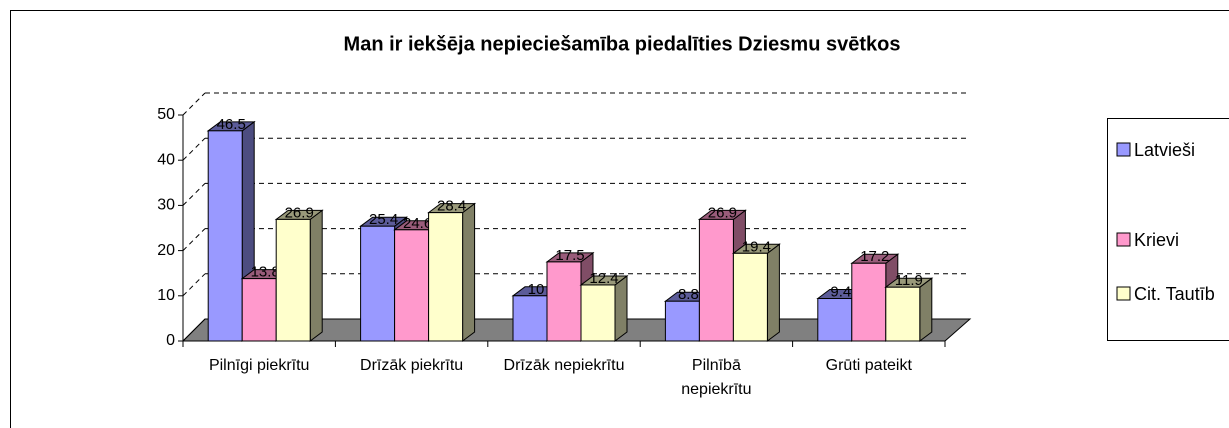  Describe the element at coordinates (194, 330) in the screenshot. I see `wall-edge` at that location.